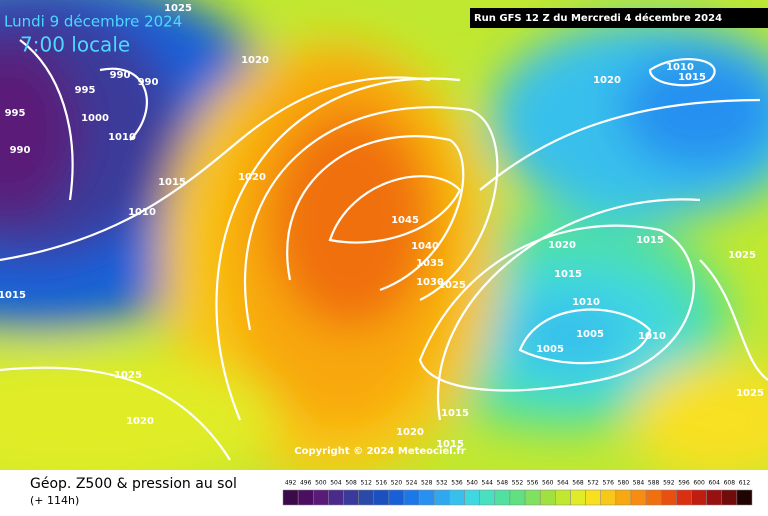 The height and width of the screenshot is (516, 768). I want to click on scale-label: 564, so click(563, 483).